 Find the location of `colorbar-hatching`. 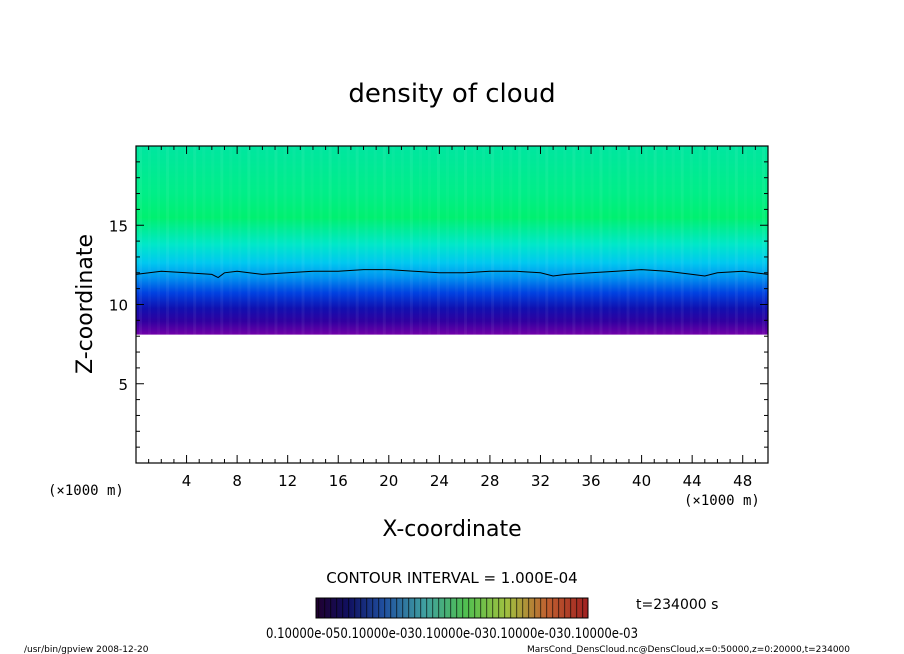

colorbar-hatching is located at coordinates (452, 608).